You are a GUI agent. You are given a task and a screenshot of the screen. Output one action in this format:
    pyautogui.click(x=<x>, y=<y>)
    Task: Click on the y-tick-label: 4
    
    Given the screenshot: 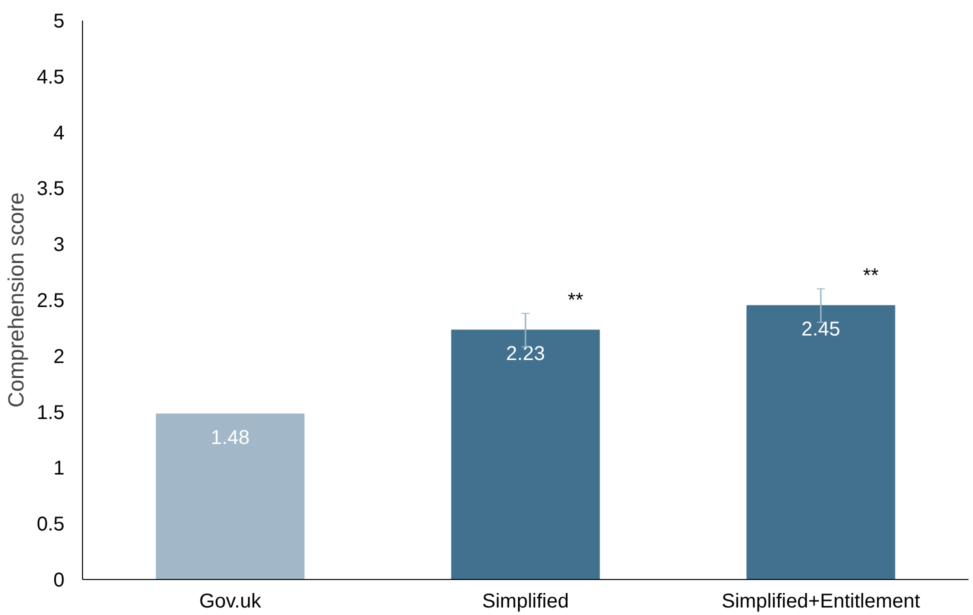 What is the action you would take?
    pyautogui.click(x=58, y=133)
    